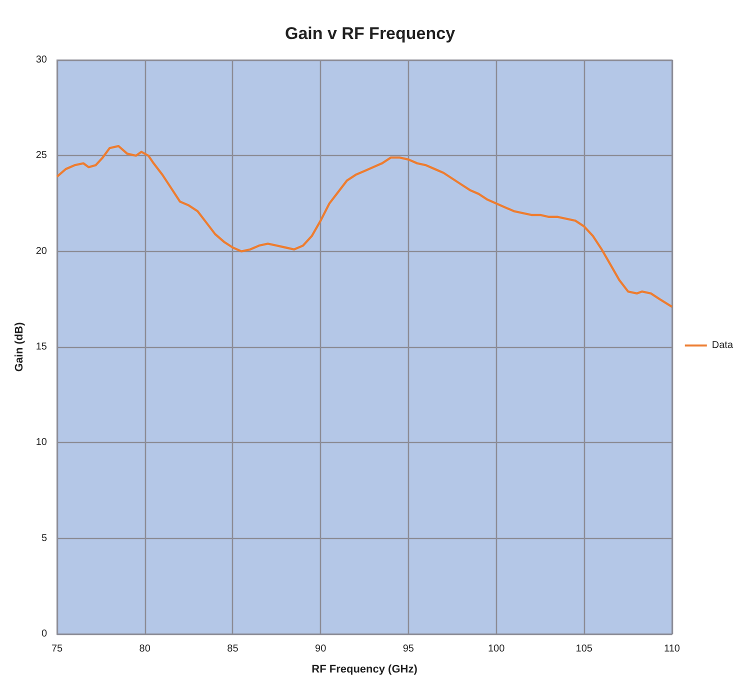 The height and width of the screenshot is (691, 740). What do you see at coordinates (365, 670) in the screenshot?
I see `x-axis-title: RF Frequency (GHz)` at bounding box center [365, 670].